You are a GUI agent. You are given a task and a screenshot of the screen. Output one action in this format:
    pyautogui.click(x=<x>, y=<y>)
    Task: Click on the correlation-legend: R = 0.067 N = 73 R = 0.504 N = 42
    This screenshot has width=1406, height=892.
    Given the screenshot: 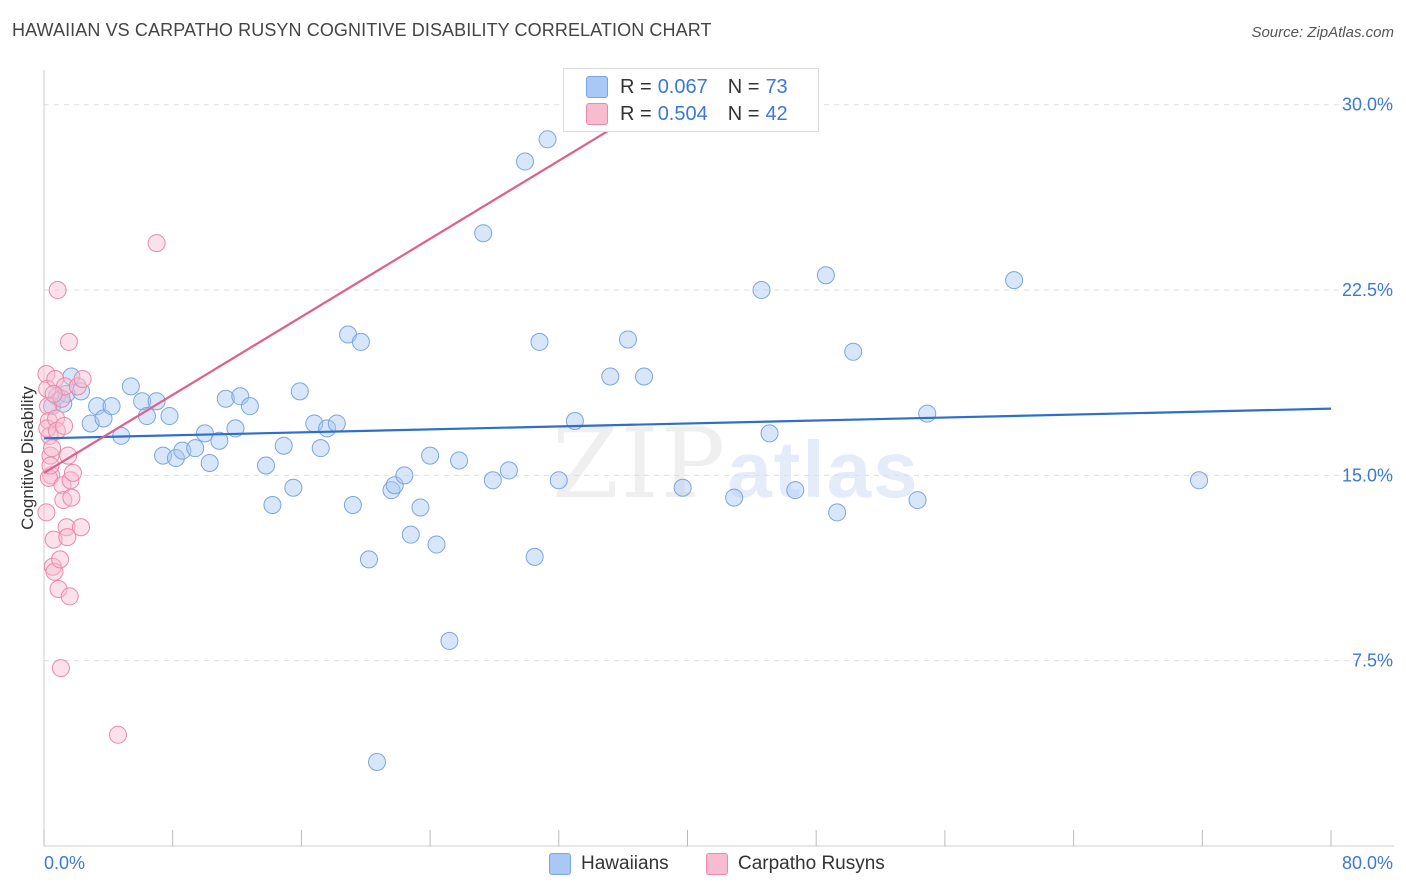 What is the action you would take?
    pyautogui.click(x=691, y=100)
    